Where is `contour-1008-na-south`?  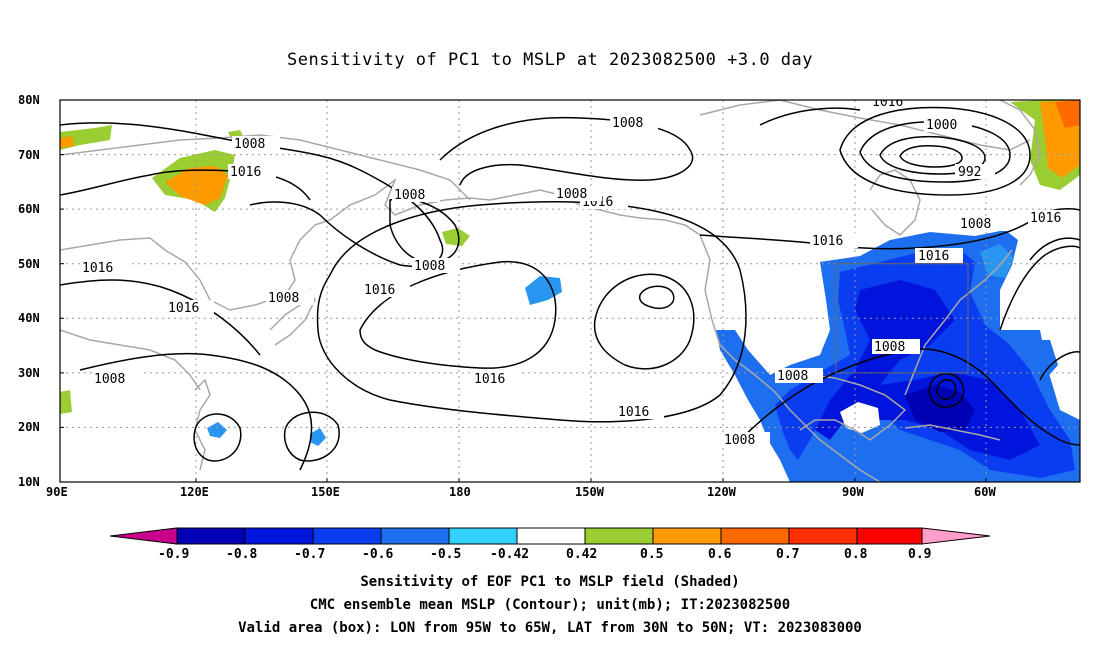
contour-1008-na-south is located at coordinates (909, 397).